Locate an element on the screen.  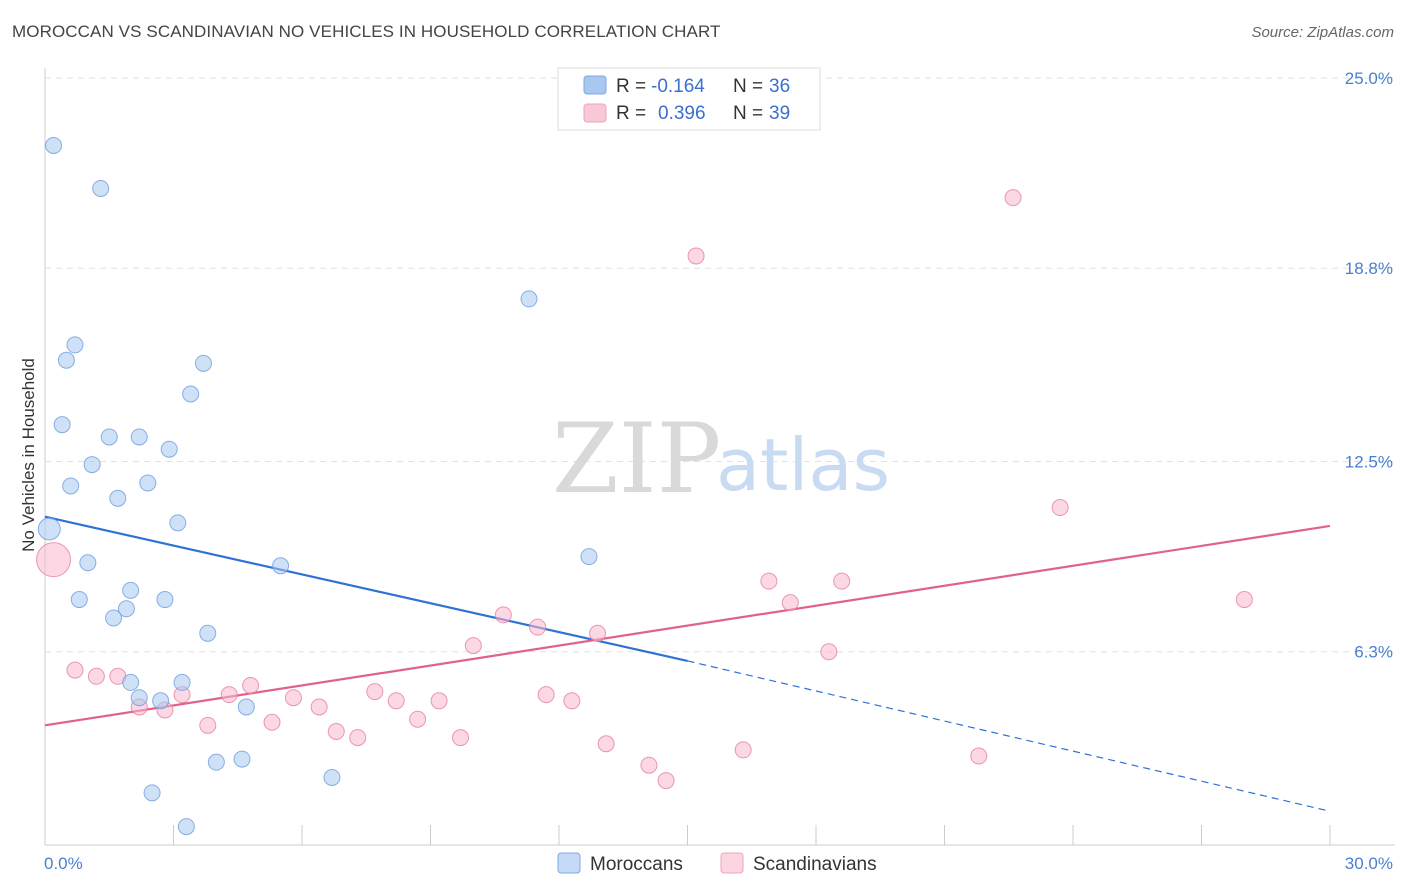
bottom-legend-swatch-moroccans is located at coordinates (569, 863).